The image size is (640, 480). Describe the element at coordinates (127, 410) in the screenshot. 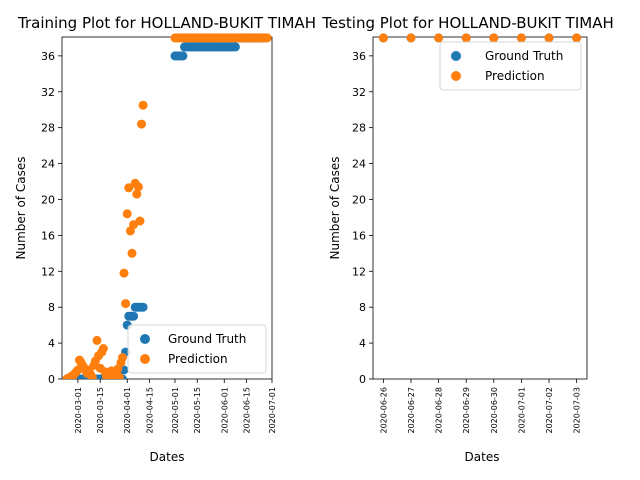

I see `training-x-tick-label: 2020-04-01` at that location.